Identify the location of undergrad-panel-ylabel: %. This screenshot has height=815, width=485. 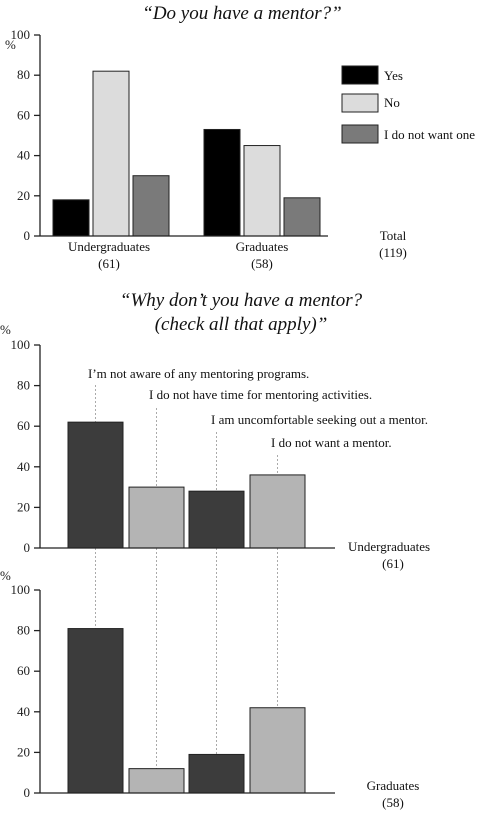
(5, 329).